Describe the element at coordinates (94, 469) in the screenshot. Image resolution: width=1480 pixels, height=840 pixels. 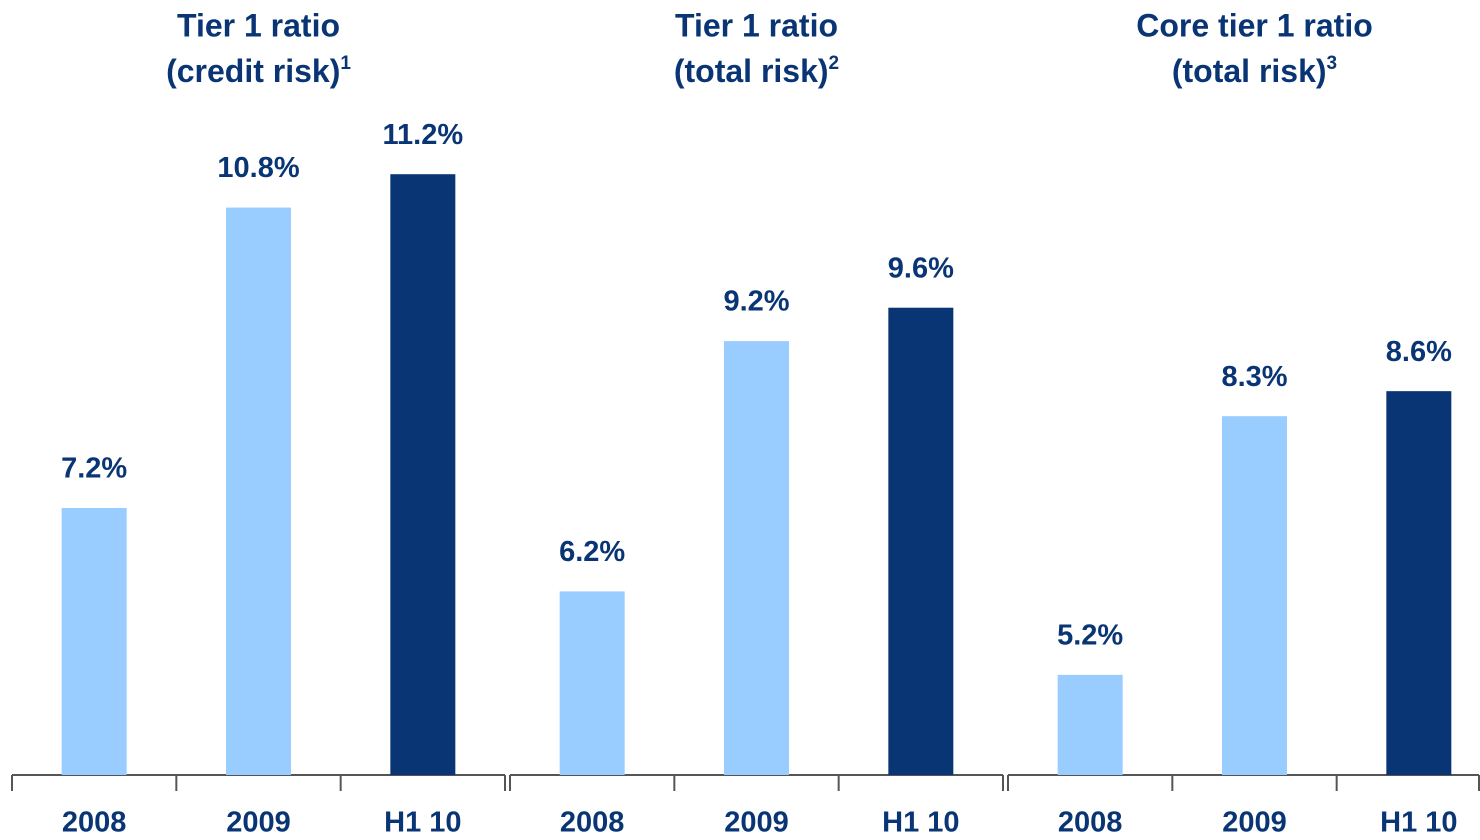
I see `value-label: 7.2%` at that location.